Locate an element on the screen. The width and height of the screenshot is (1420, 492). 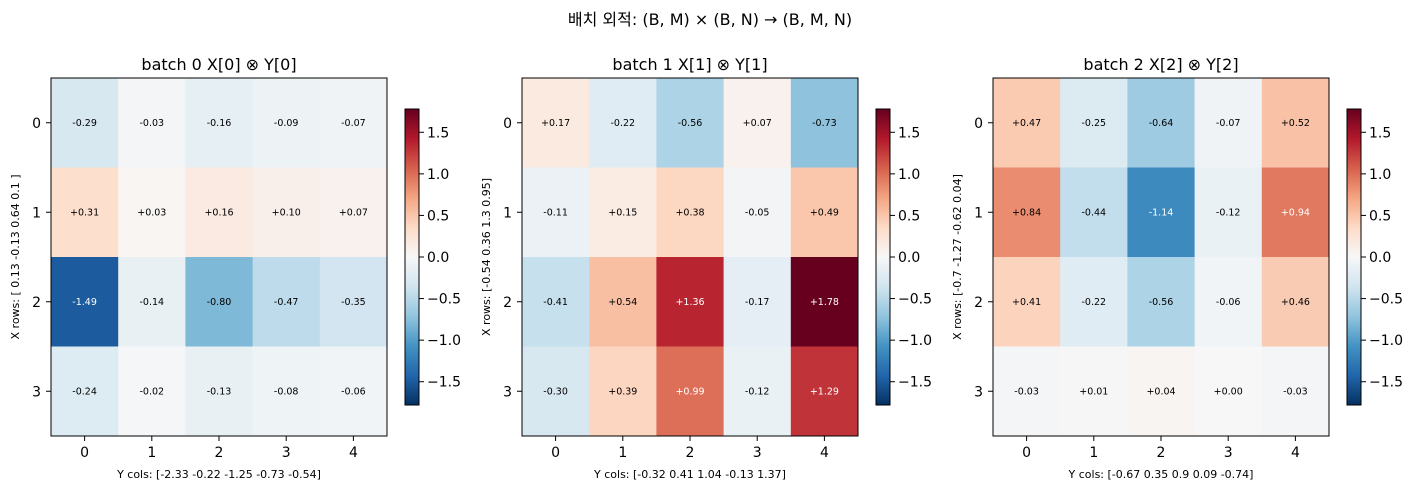
cell-value-label: -0.12 is located at coordinates (757, 391).